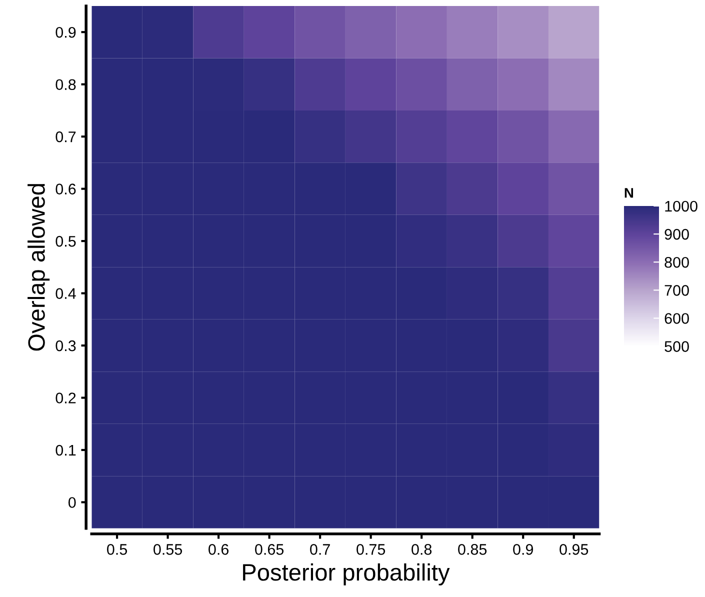 Image resolution: width=705 pixels, height=597 pixels. Describe the element at coordinates (66, 398) in the screenshot. I see `y-tick-label: 0.2` at that location.